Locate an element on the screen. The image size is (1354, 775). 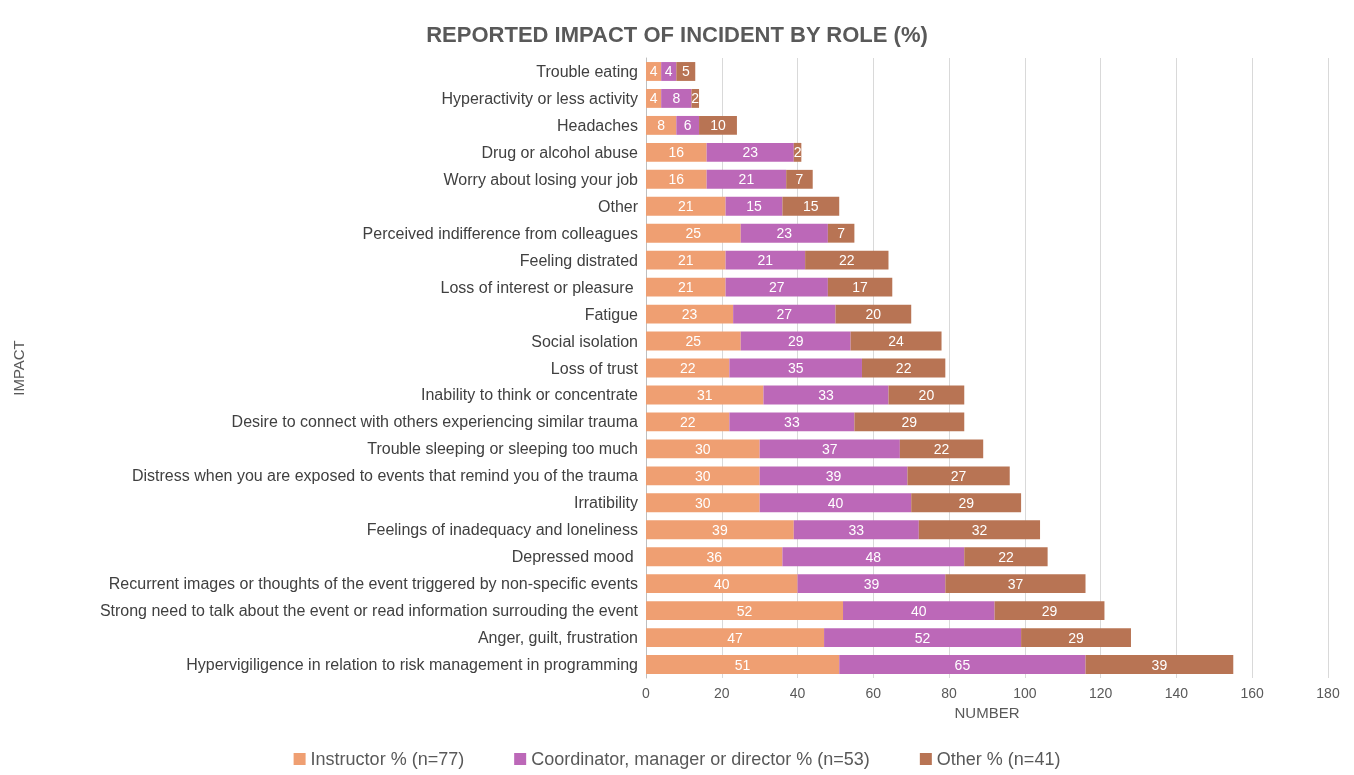
y-tick-label: Drug or alcohol abuse is located at coordinates (560, 152).